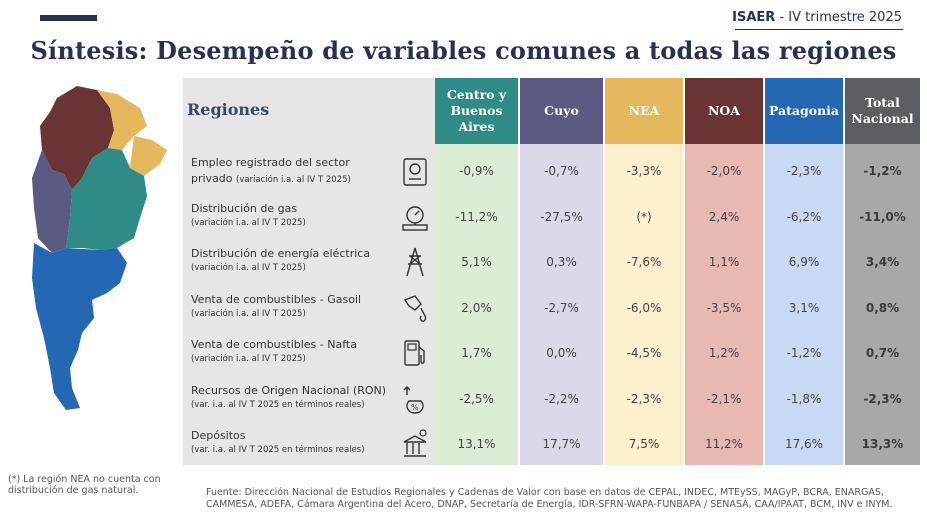  Describe the element at coordinates (644, 307) in the screenshot. I see `table-cell: -6,0%` at that location.